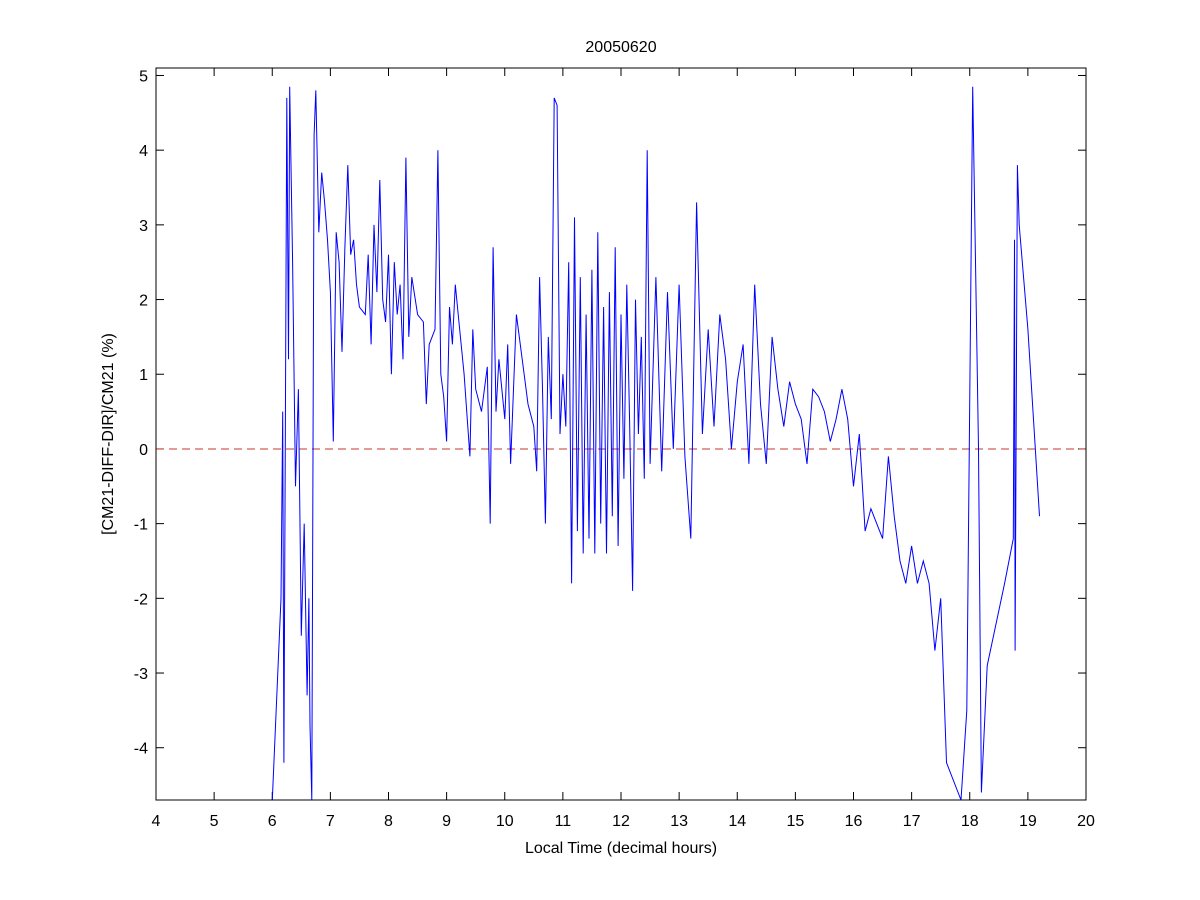 This screenshot has height=900, width=1200. I want to click on x-tick-label: 6, so click(272, 821).